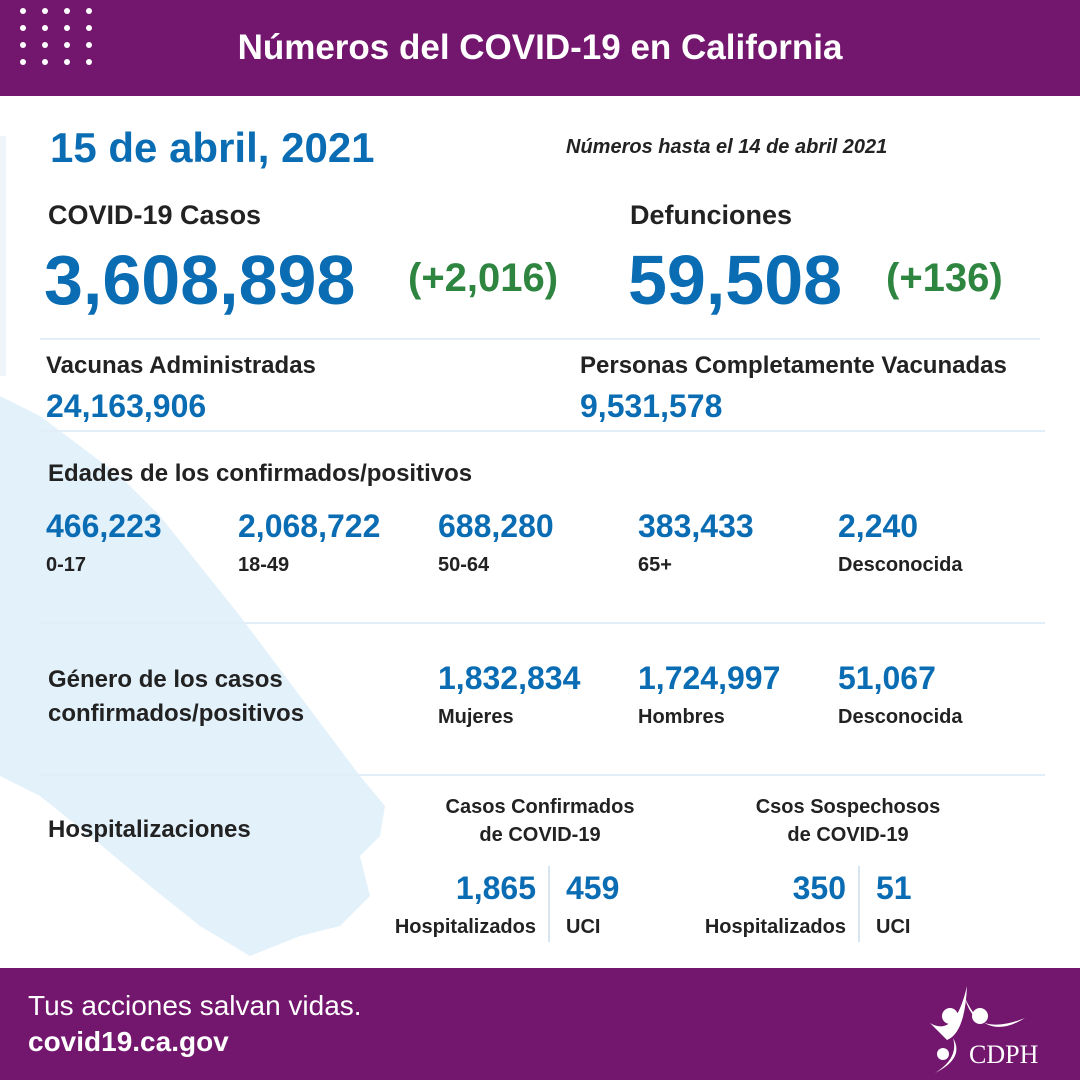 This screenshot has width=1080, height=1080. I want to click on age-value: 688,280, so click(496, 526).